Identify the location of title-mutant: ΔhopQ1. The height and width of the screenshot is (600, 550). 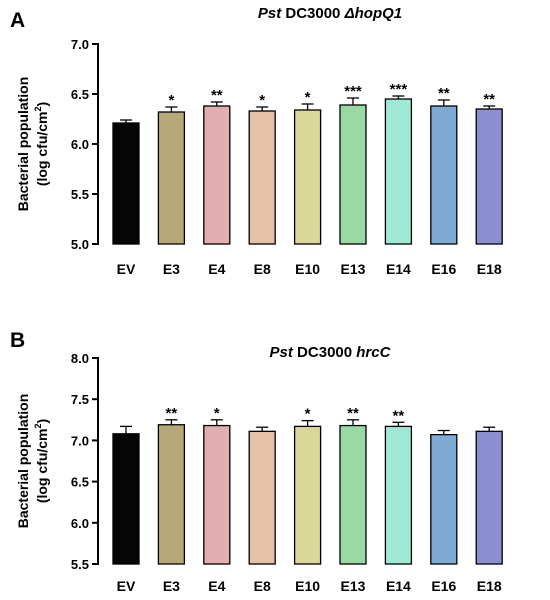
(373, 13).